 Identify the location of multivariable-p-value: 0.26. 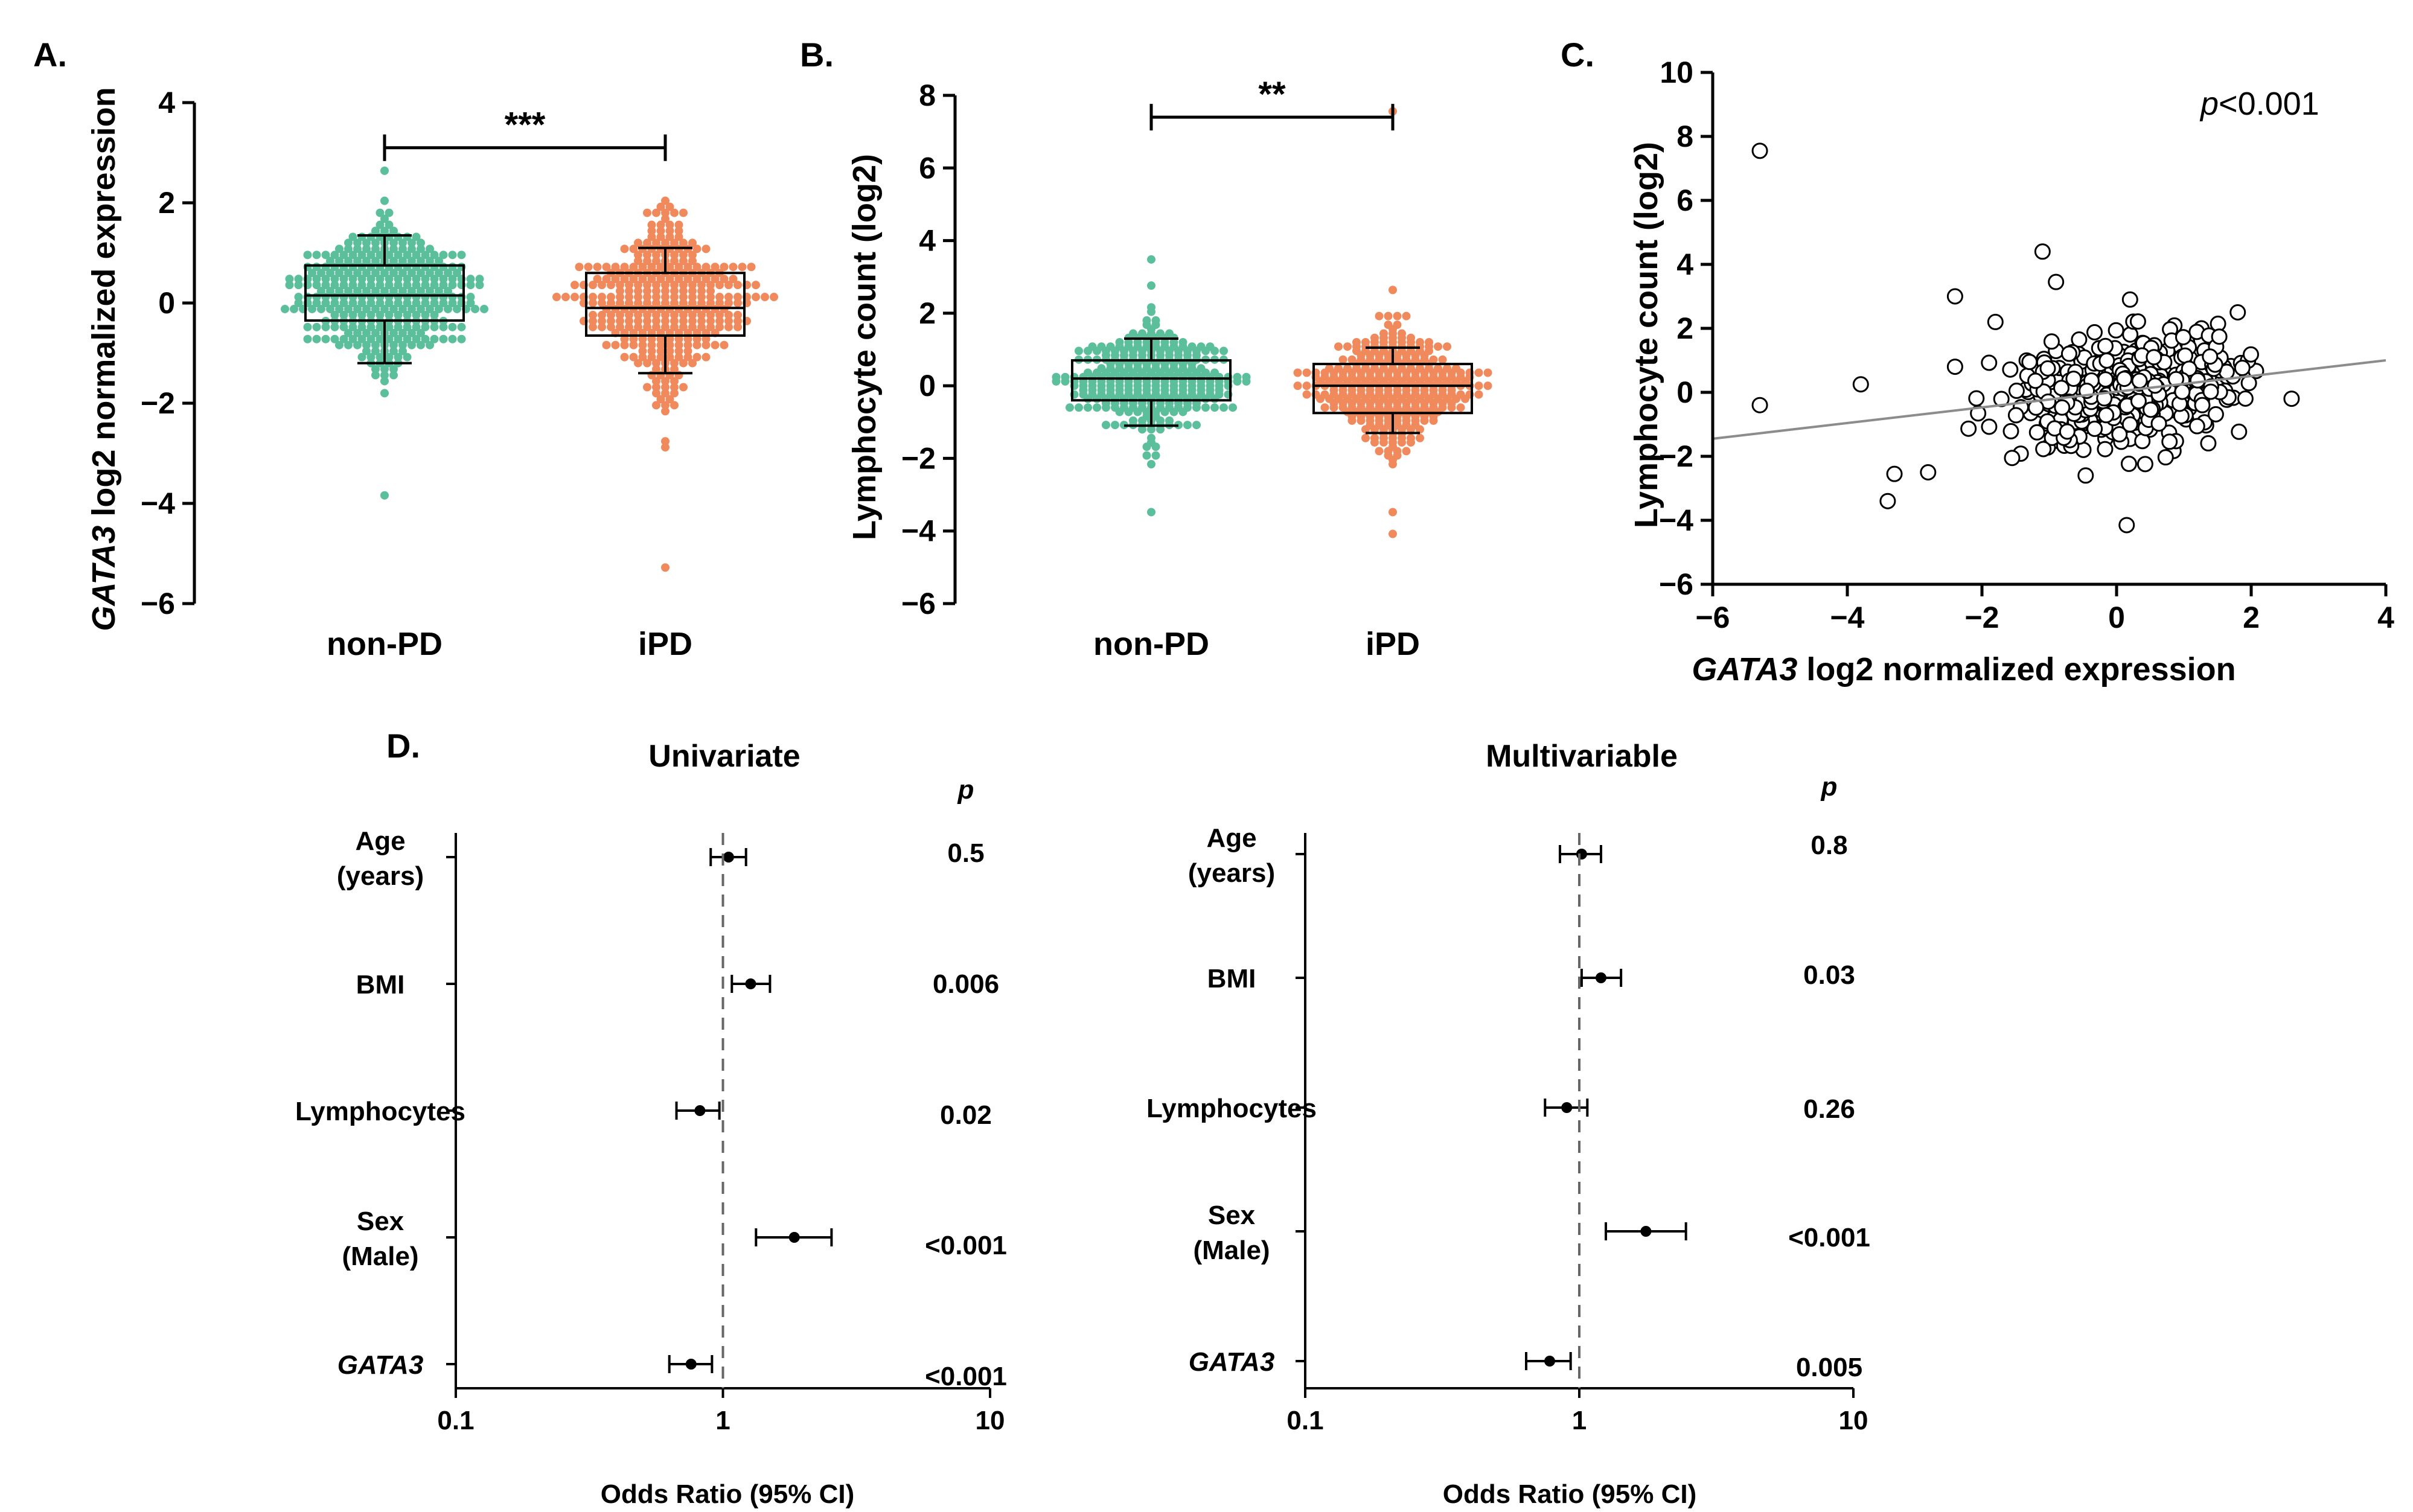
(1829, 1109).